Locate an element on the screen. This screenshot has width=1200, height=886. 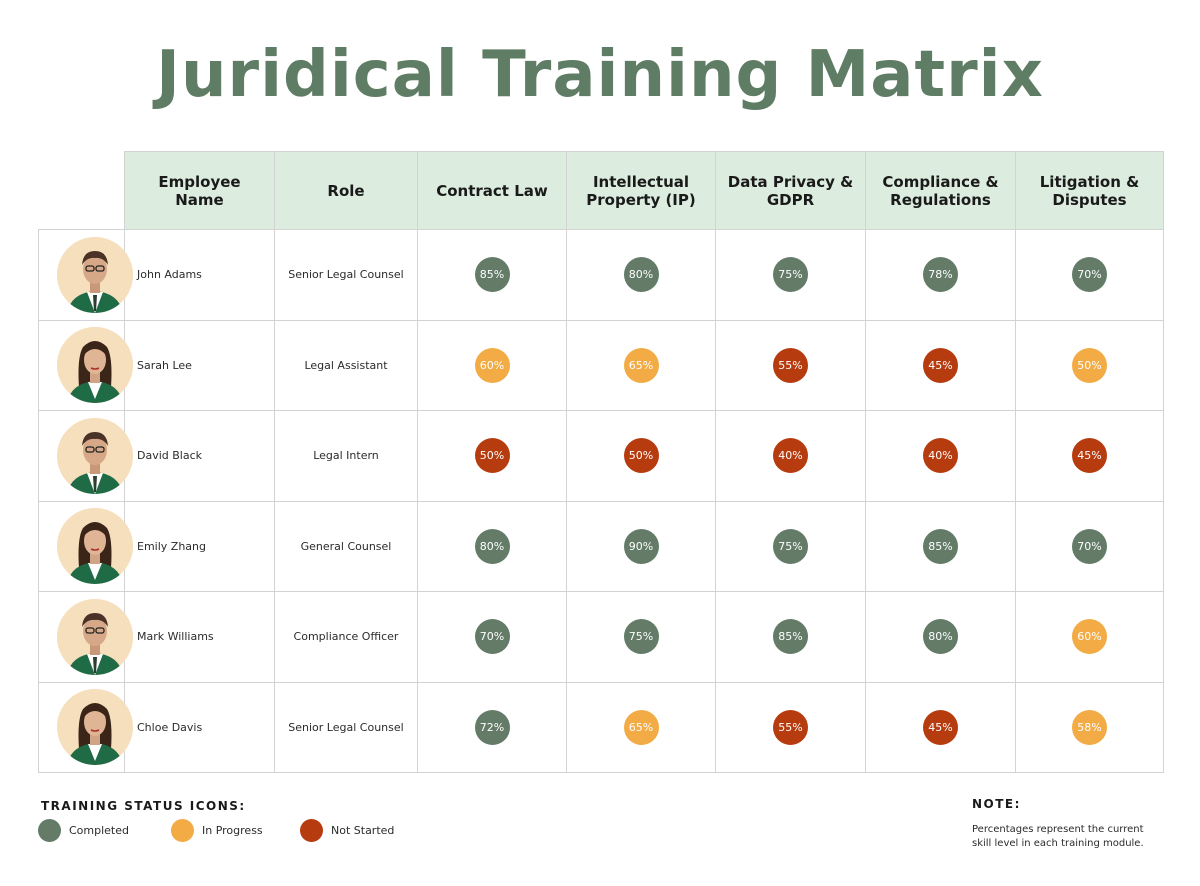
header-employee-name: Employee Name is located at coordinates (199, 190).